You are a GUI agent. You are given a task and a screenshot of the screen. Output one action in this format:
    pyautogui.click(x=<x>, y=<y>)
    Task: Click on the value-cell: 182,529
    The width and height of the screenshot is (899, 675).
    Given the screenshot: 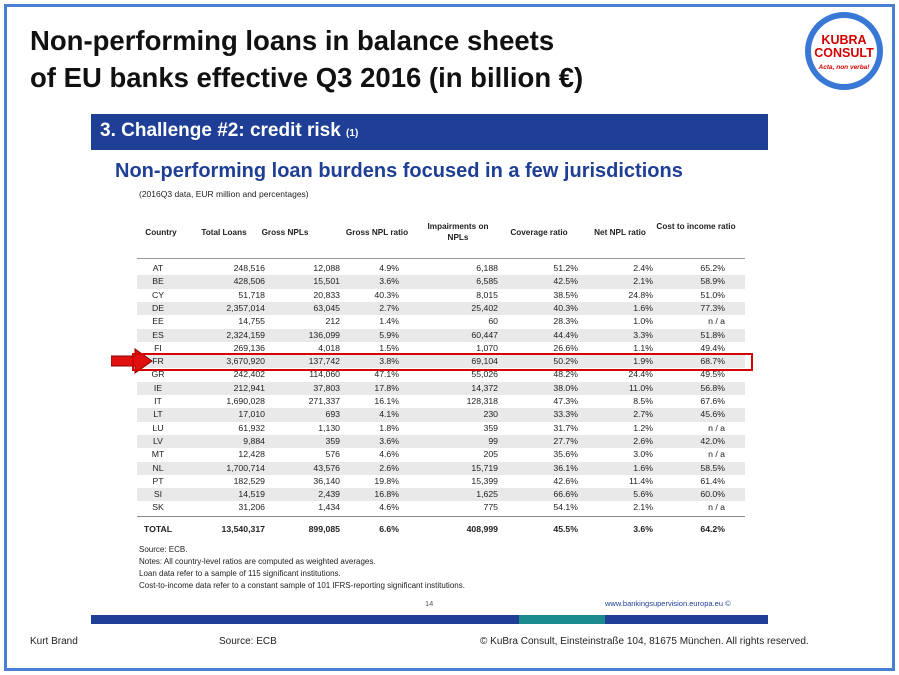 What is the action you would take?
    pyautogui.click(x=249, y=480)
    